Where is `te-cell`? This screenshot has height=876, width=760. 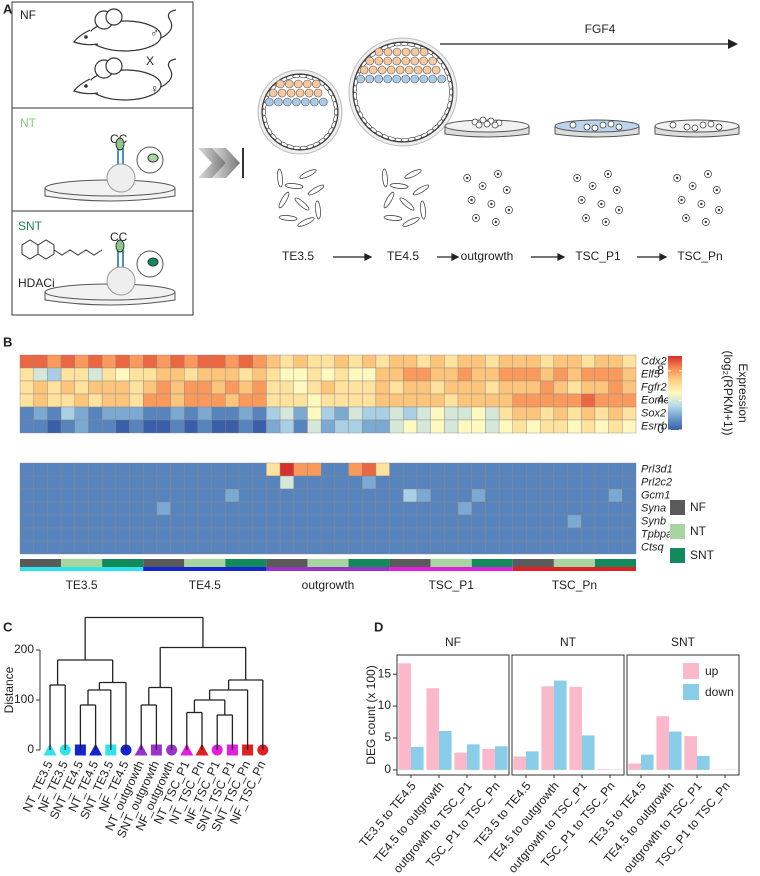 te-cell is located at coordinates (450, 85).